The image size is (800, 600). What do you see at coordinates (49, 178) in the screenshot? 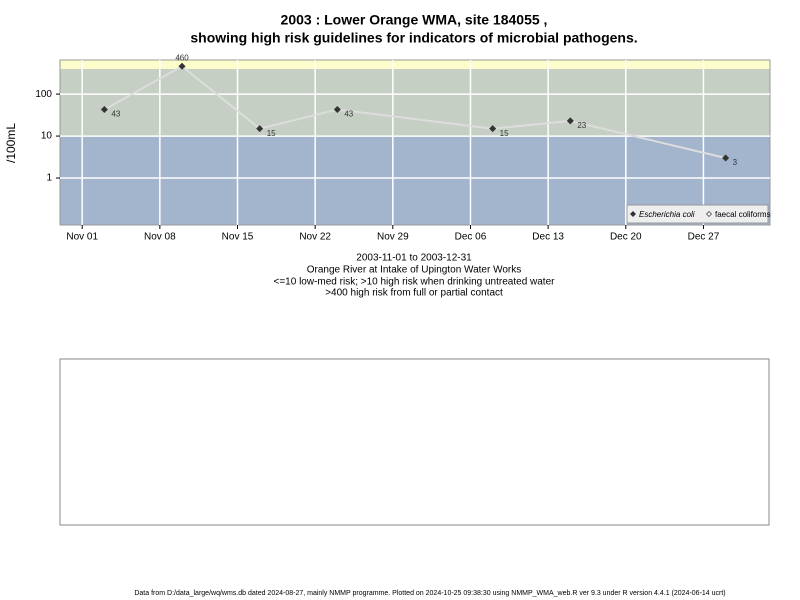
I see `y-tick-label: 1` at bounding box center [49, 178].